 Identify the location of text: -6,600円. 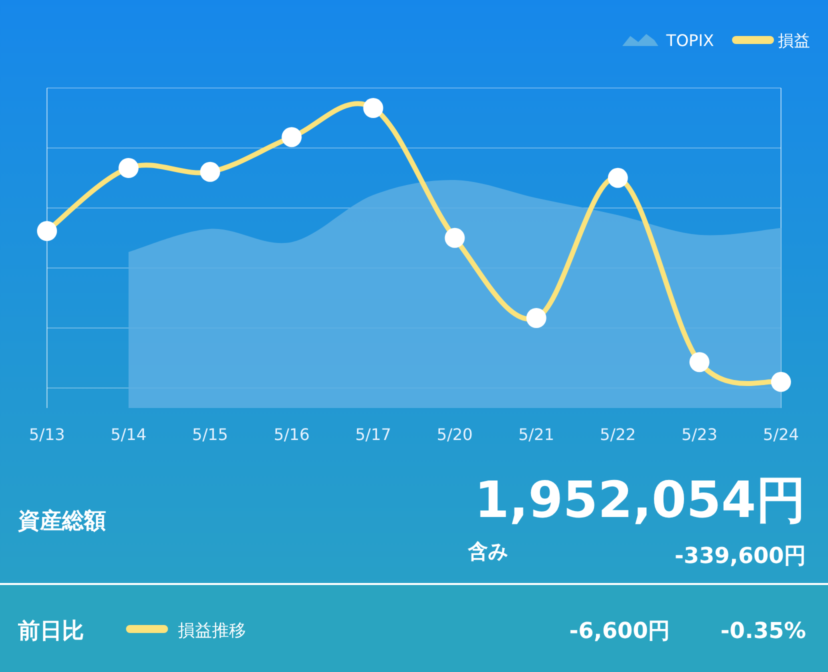
(619, 631).